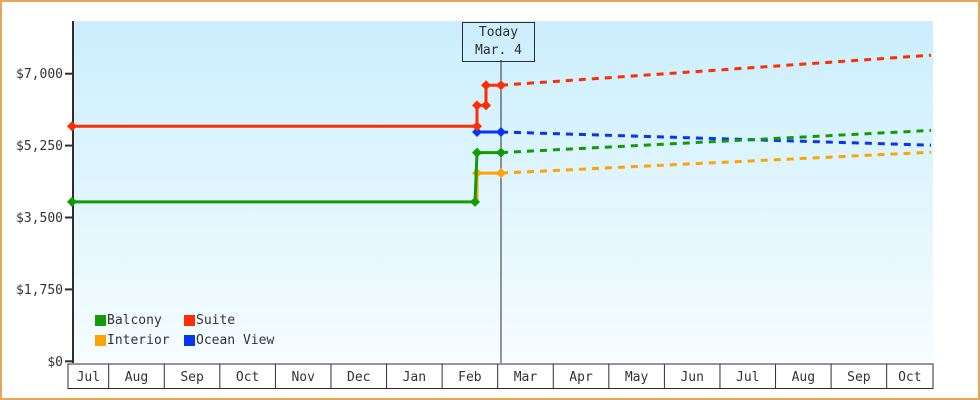 This screenshot has height=400, width=980. Describe the element at coordinates (189, 320) in the screenshot. I see `suite-swatch-icon` at that location.